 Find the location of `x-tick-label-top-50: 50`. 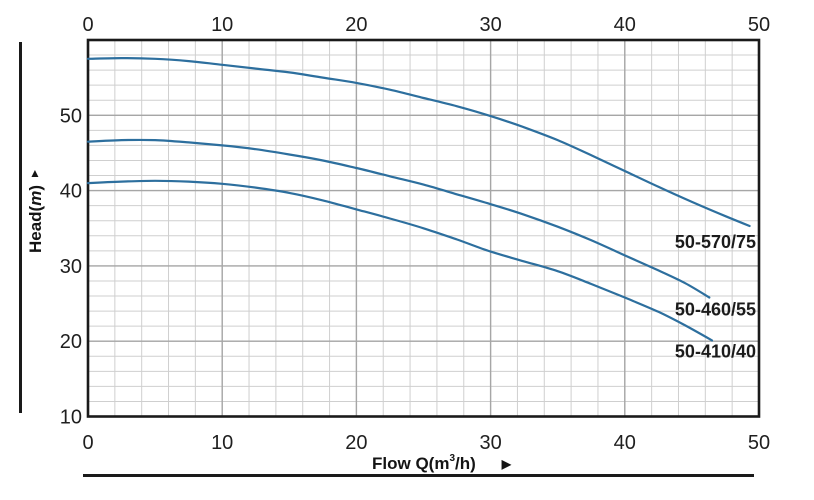

x-tick-label-top-50: 50 is located at coordinates (759, 25).